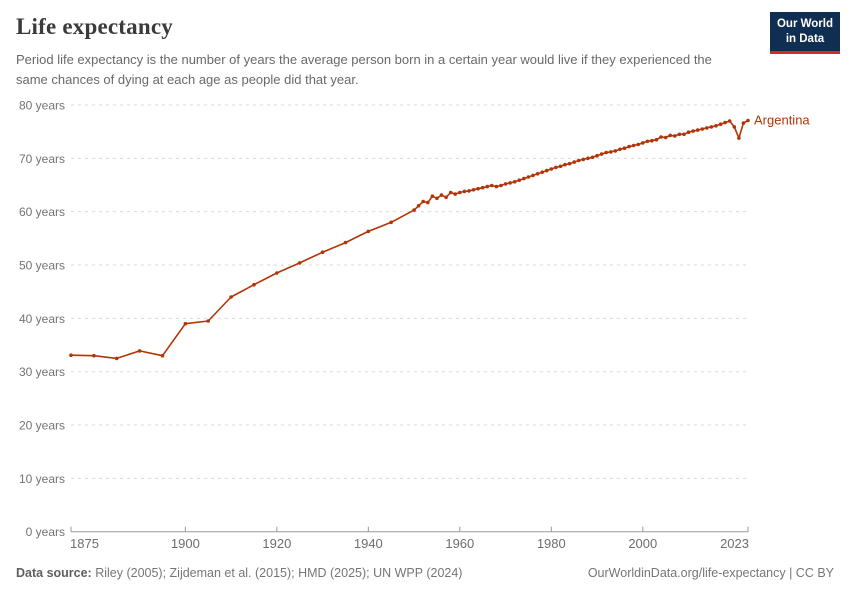 This screenshot has width=850, height=600. I want to click on x-tick-label: 1900, so click(185, 543).